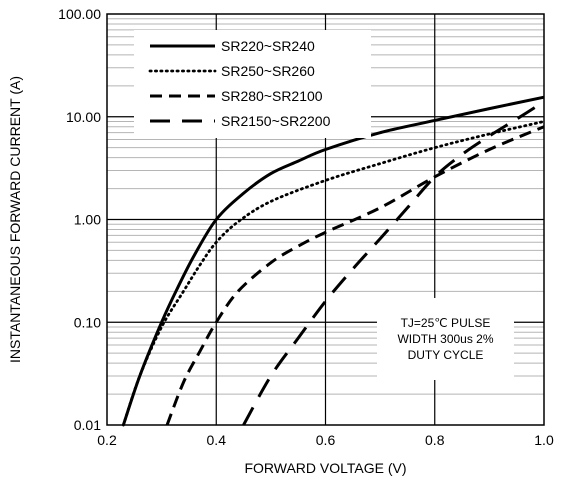  What do you see at coordinates (446, 355) in the screenshot?
I see `annotation-line-3: DUTY CYCLE` at bounding box center [446, 355].